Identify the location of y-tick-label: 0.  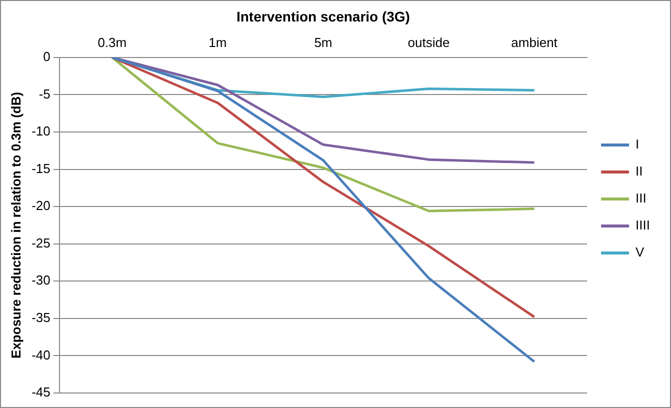
(46, 56).